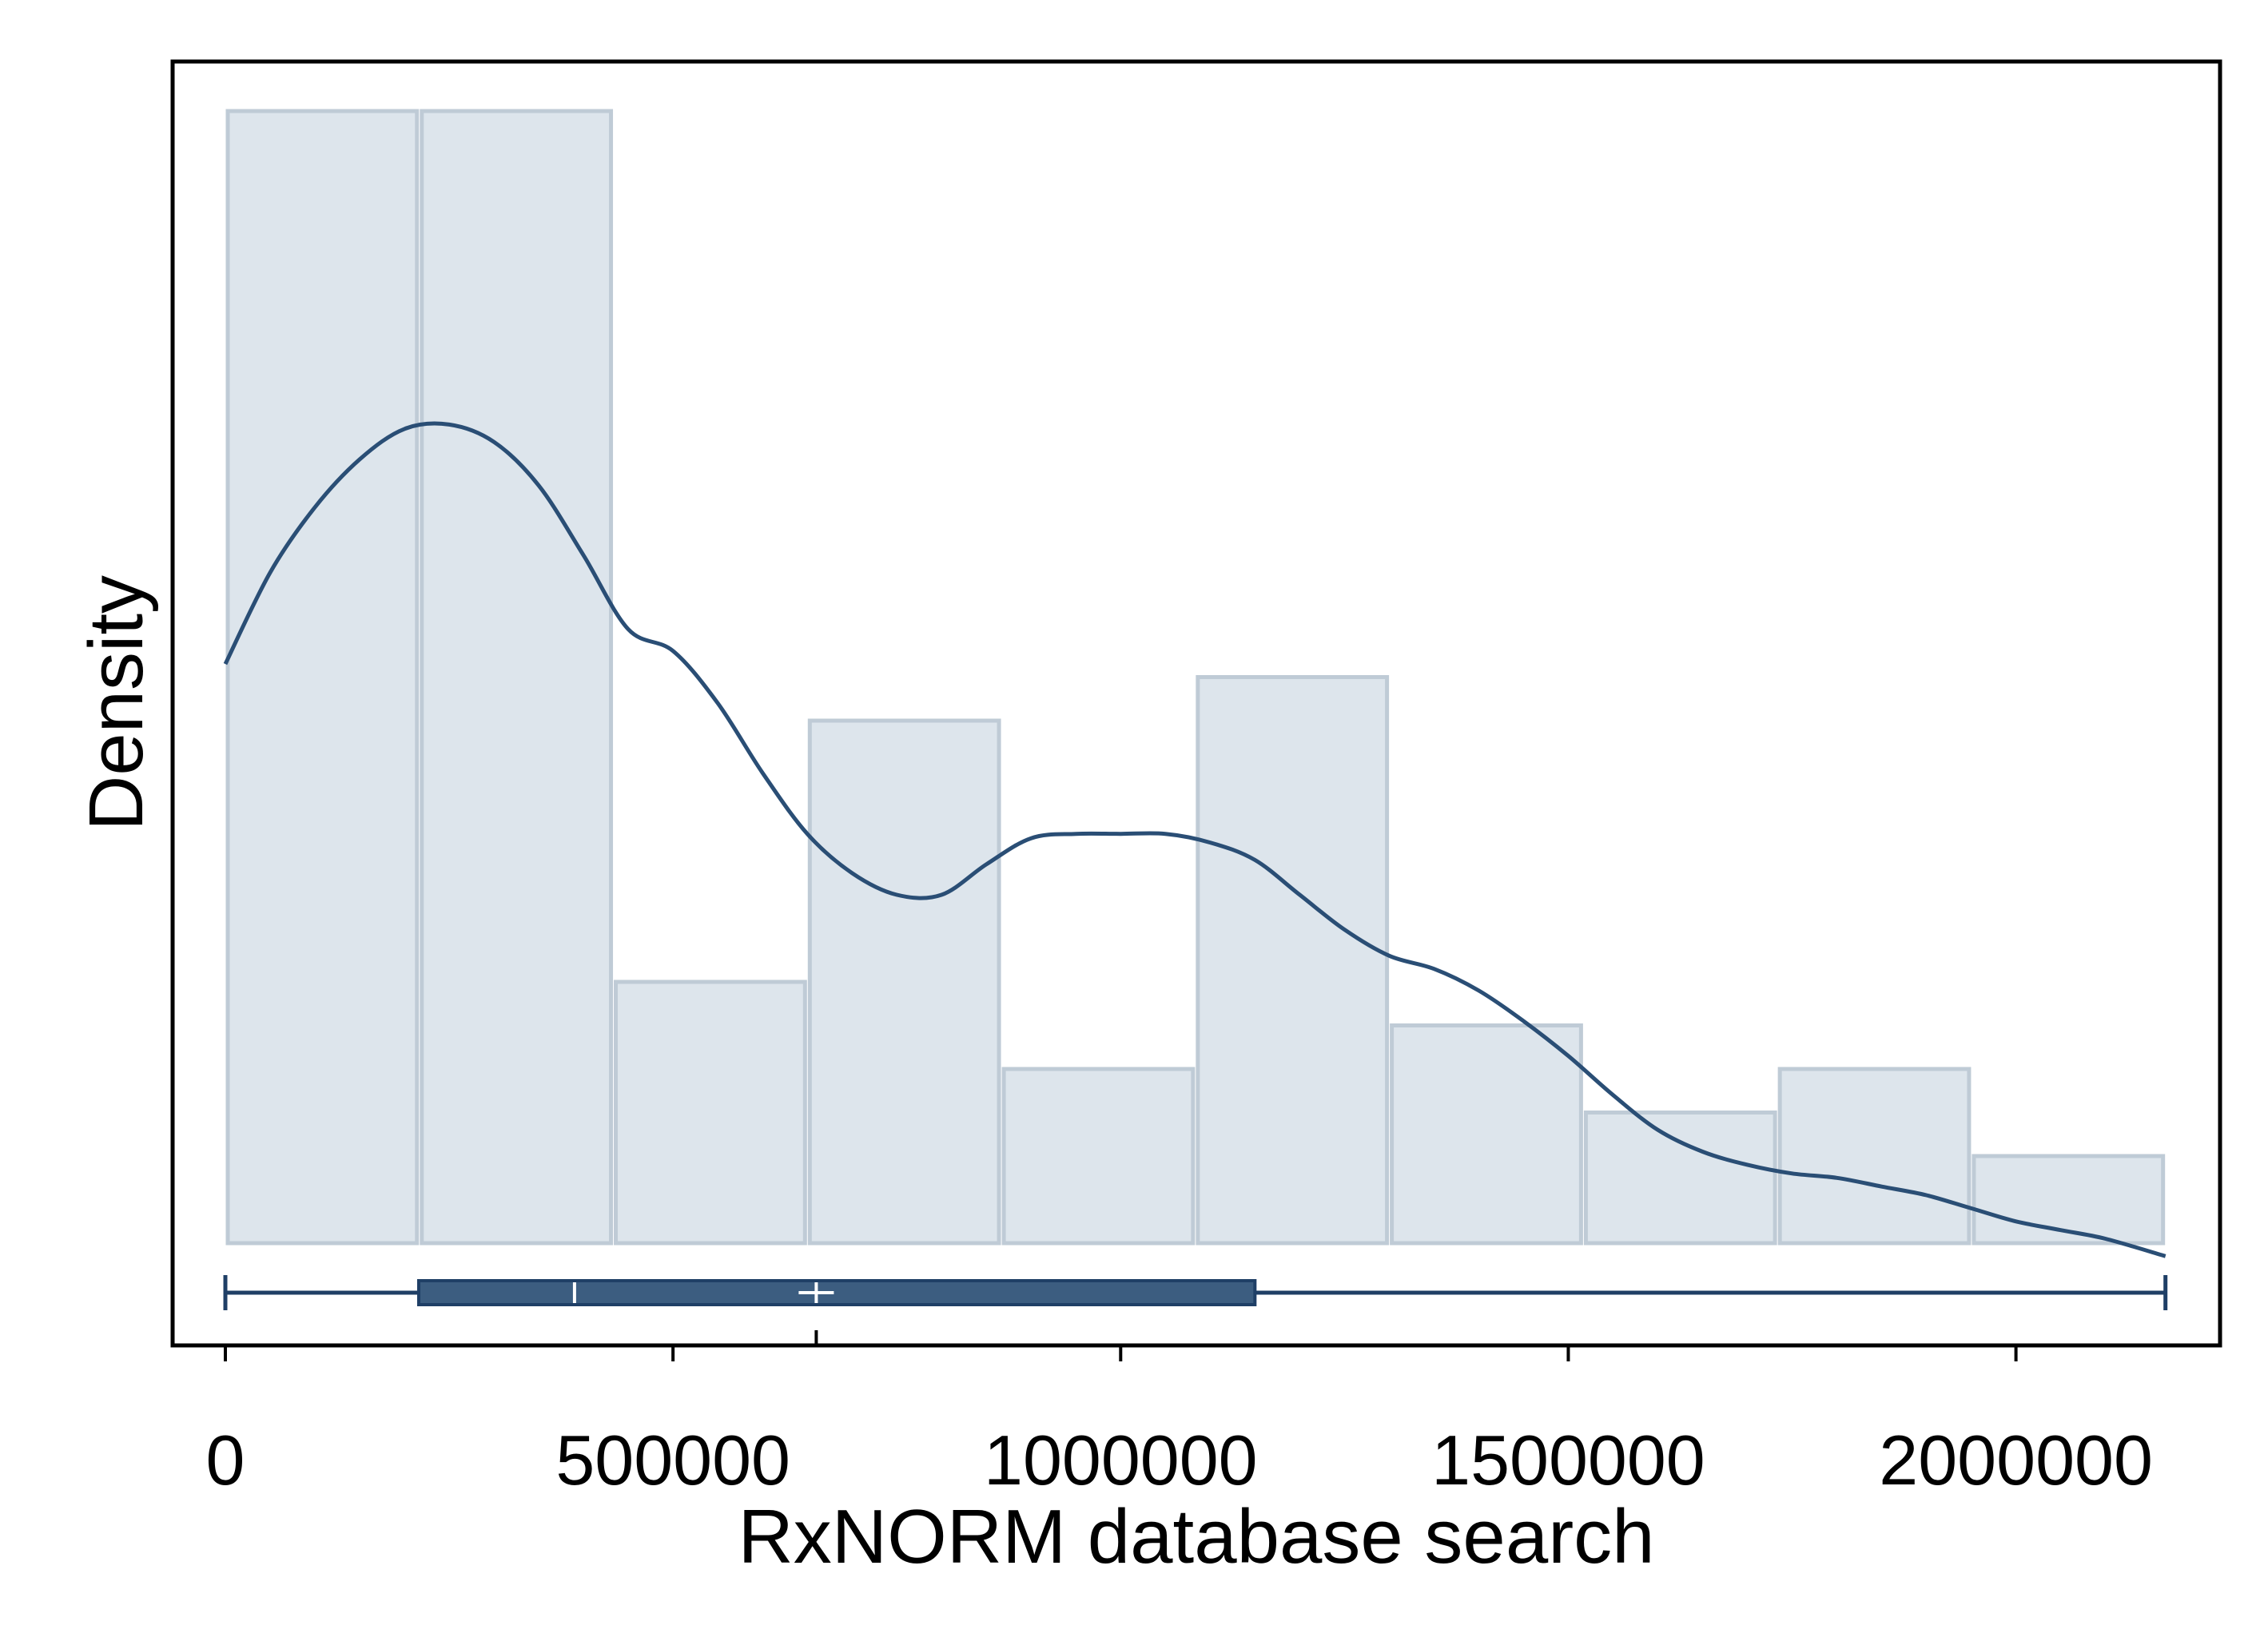 This screenshot has height=1649, width=2268. I want to click on x-tick-label: 0, so click(225, 1460).